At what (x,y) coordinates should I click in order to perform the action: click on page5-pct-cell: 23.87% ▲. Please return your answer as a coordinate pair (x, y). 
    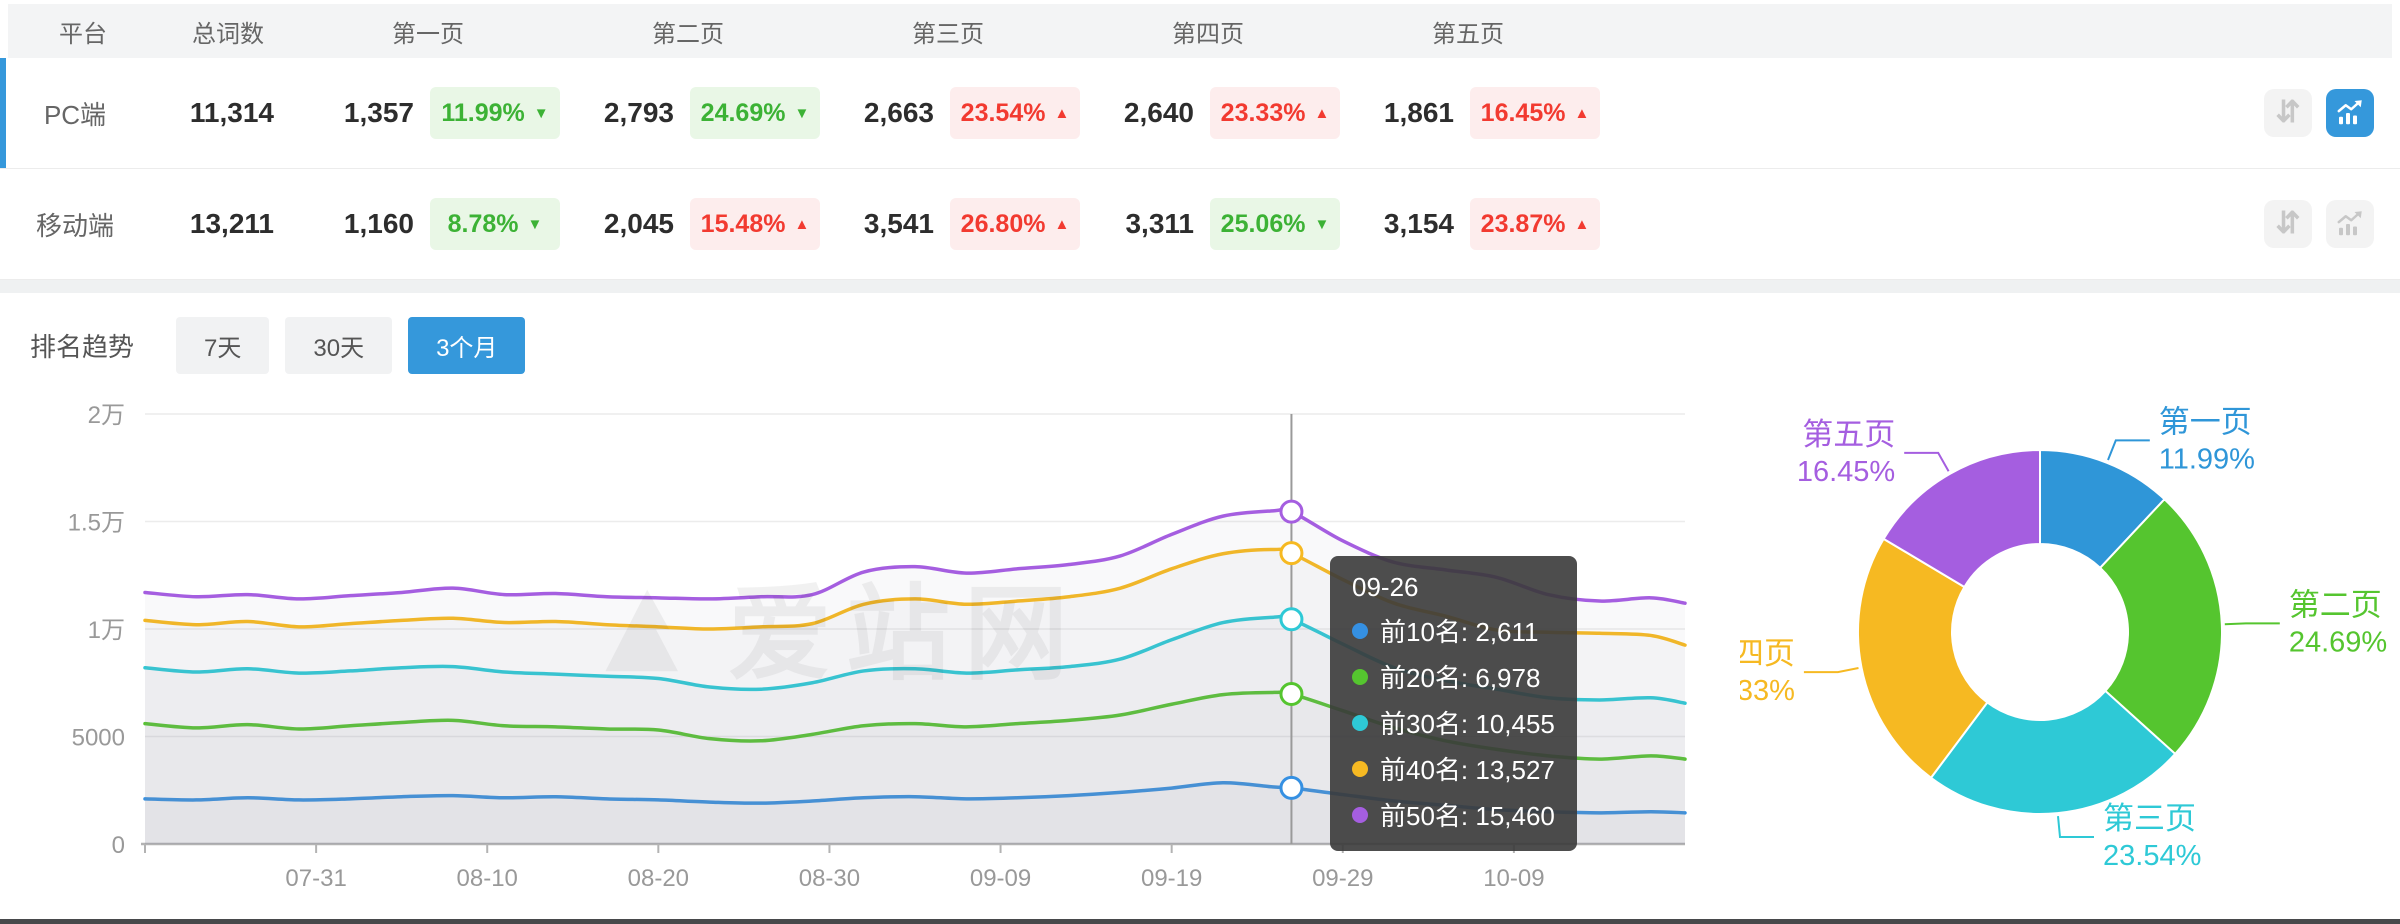
    Looking at the image, I should click on (1535, 224).